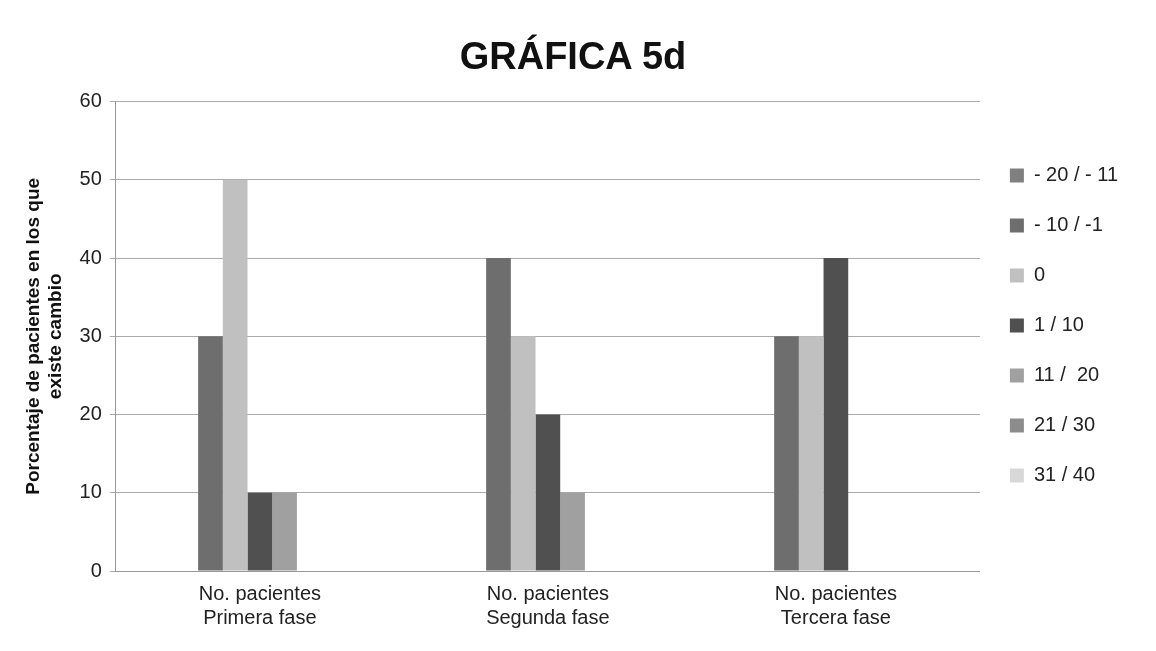 This screenshot has width=1156, height=651. What do you see at coordinates (96, 569) in the screenshot?
I see `y-tick-label: 0` at bounding box center [96, 569].